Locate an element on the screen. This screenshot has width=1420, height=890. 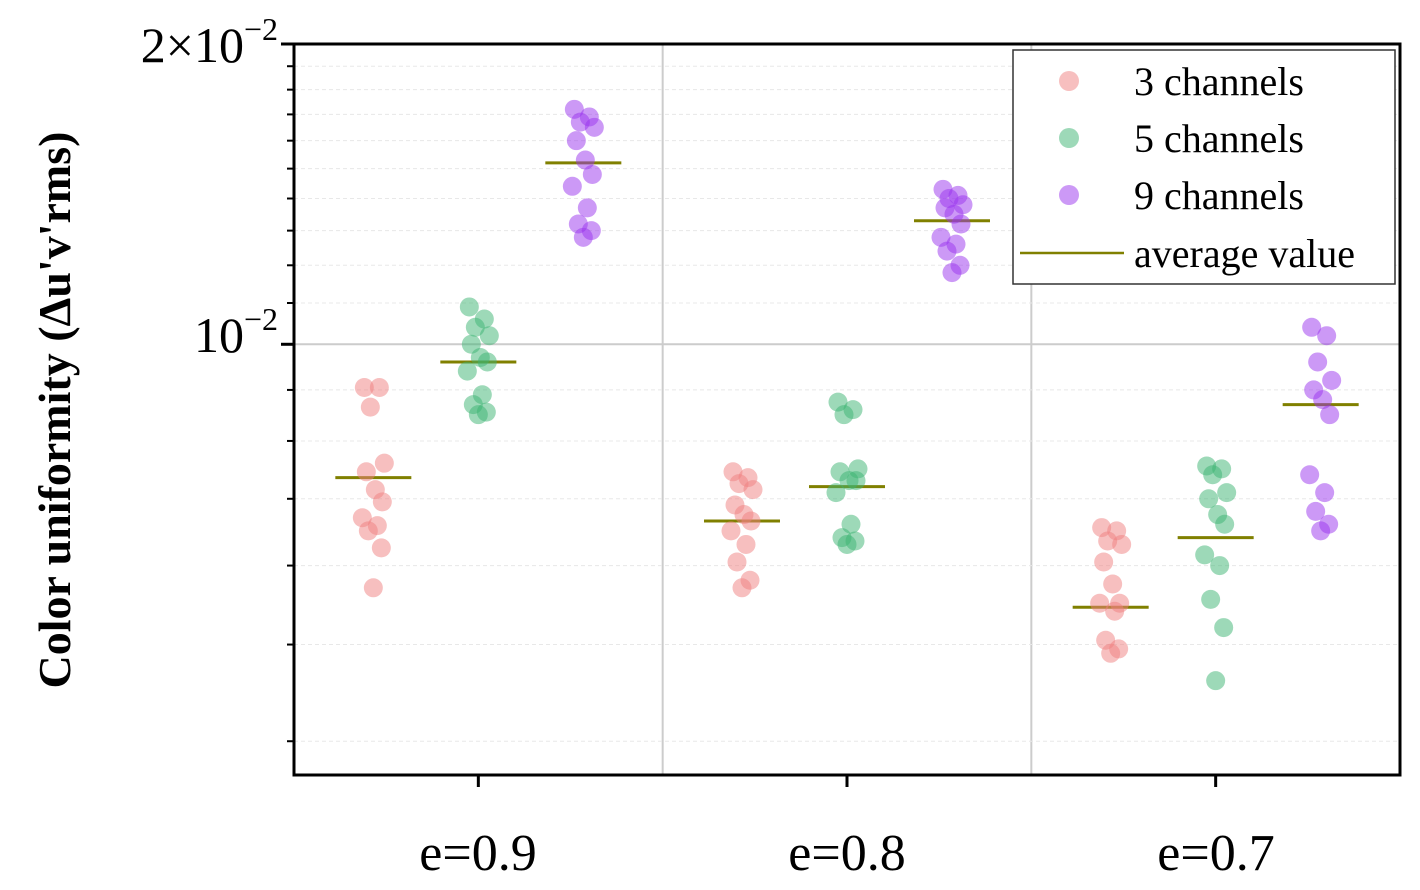
y-tick-label-mid: 10−2 is located at coordinates (236, 332).